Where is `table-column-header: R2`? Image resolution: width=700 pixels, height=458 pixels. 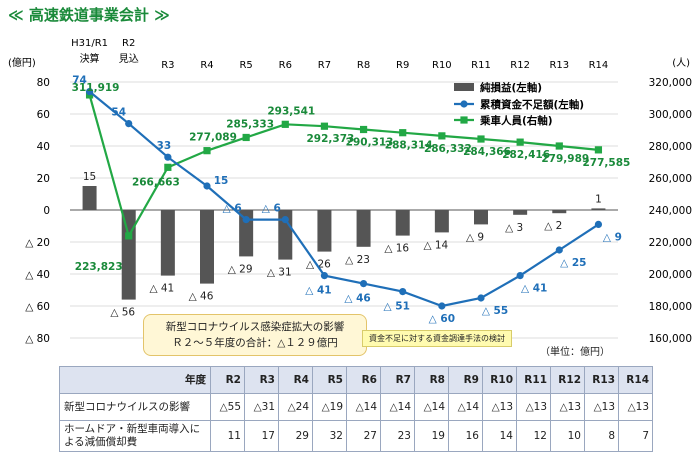 table-column-header: R2 is located at coordinates (227, 380).